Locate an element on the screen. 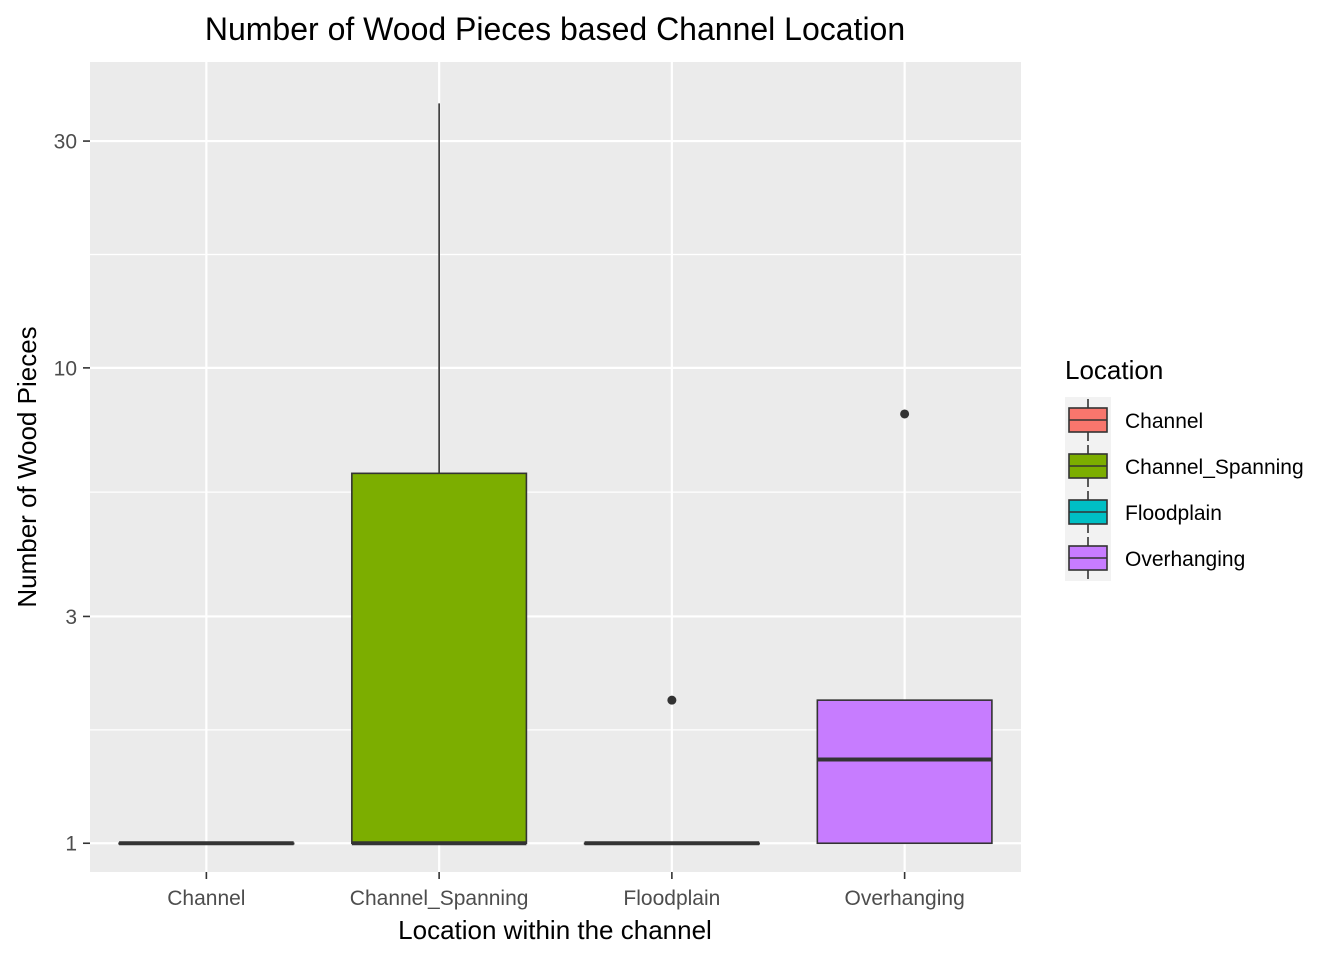 Image resolution: width=1344 pixels, height=960 pixels. legend-label: Floodplain is located at coordinates (1173, 513).